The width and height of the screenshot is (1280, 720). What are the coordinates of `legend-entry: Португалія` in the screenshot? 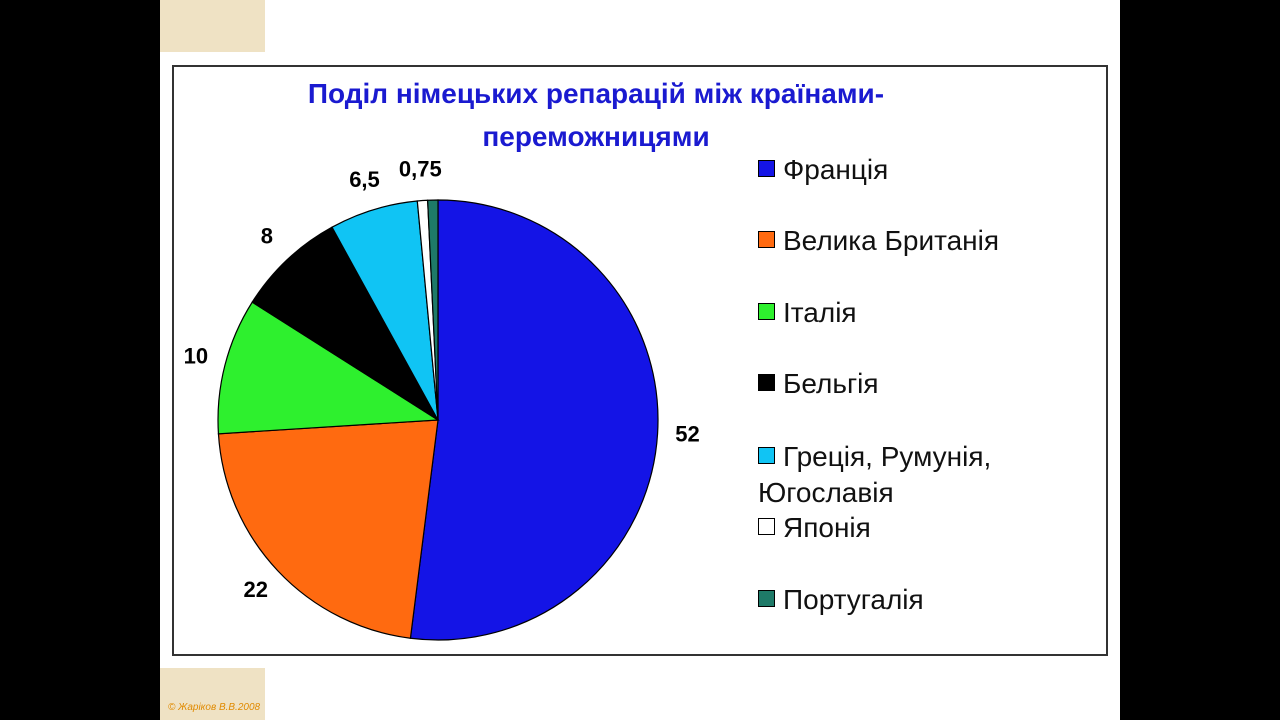 It's located at (908, 600).